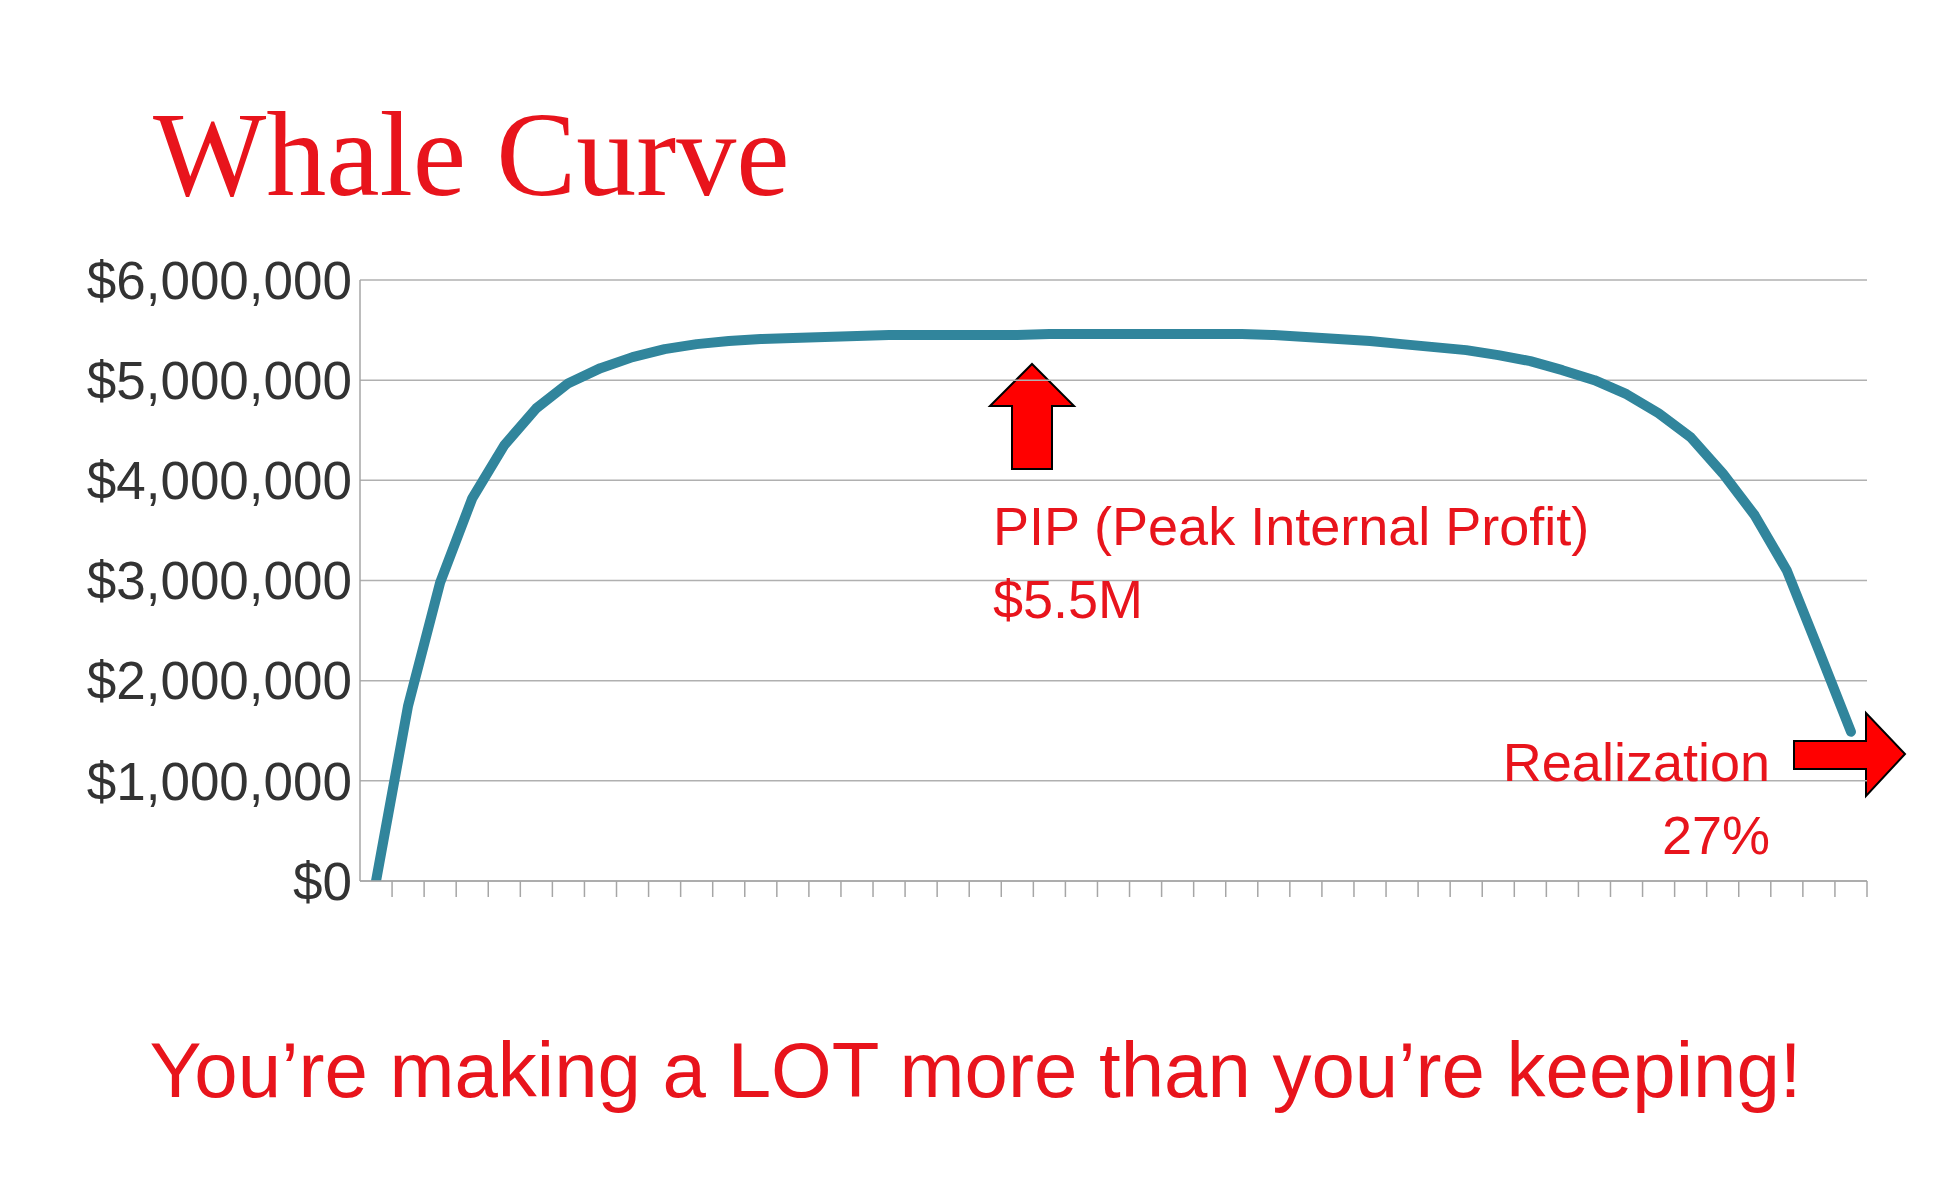 This screenshot has width=1951, height=1177. I want to click on y-tick-label: $2,000,000, so click(219, 681).